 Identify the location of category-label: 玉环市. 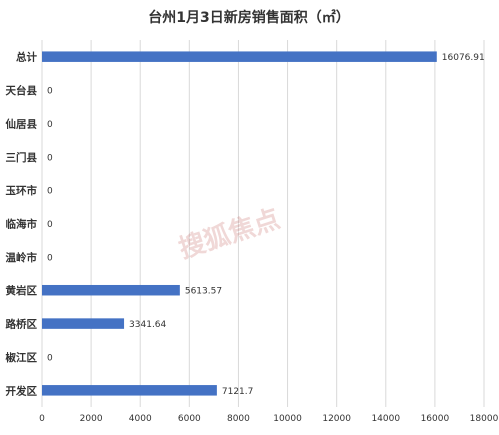
(22, 190).